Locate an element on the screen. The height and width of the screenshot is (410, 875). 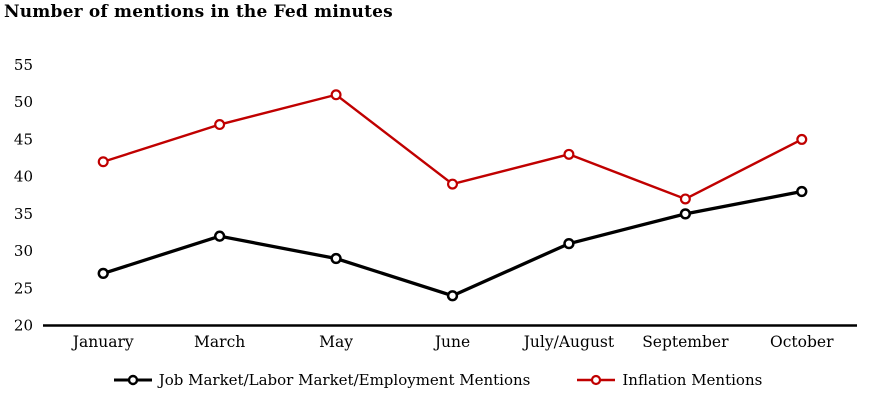
y-axis-tick-label: 35 is located at coordinates (23, 214).